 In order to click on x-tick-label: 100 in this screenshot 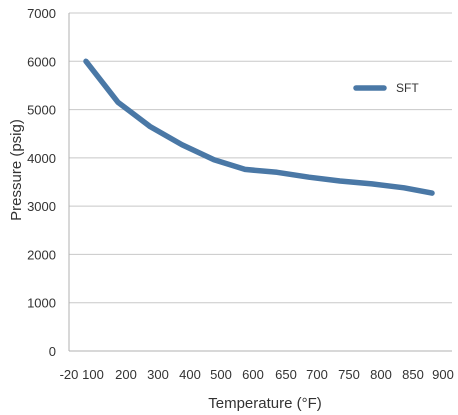, I will do `click(93, 374)`.